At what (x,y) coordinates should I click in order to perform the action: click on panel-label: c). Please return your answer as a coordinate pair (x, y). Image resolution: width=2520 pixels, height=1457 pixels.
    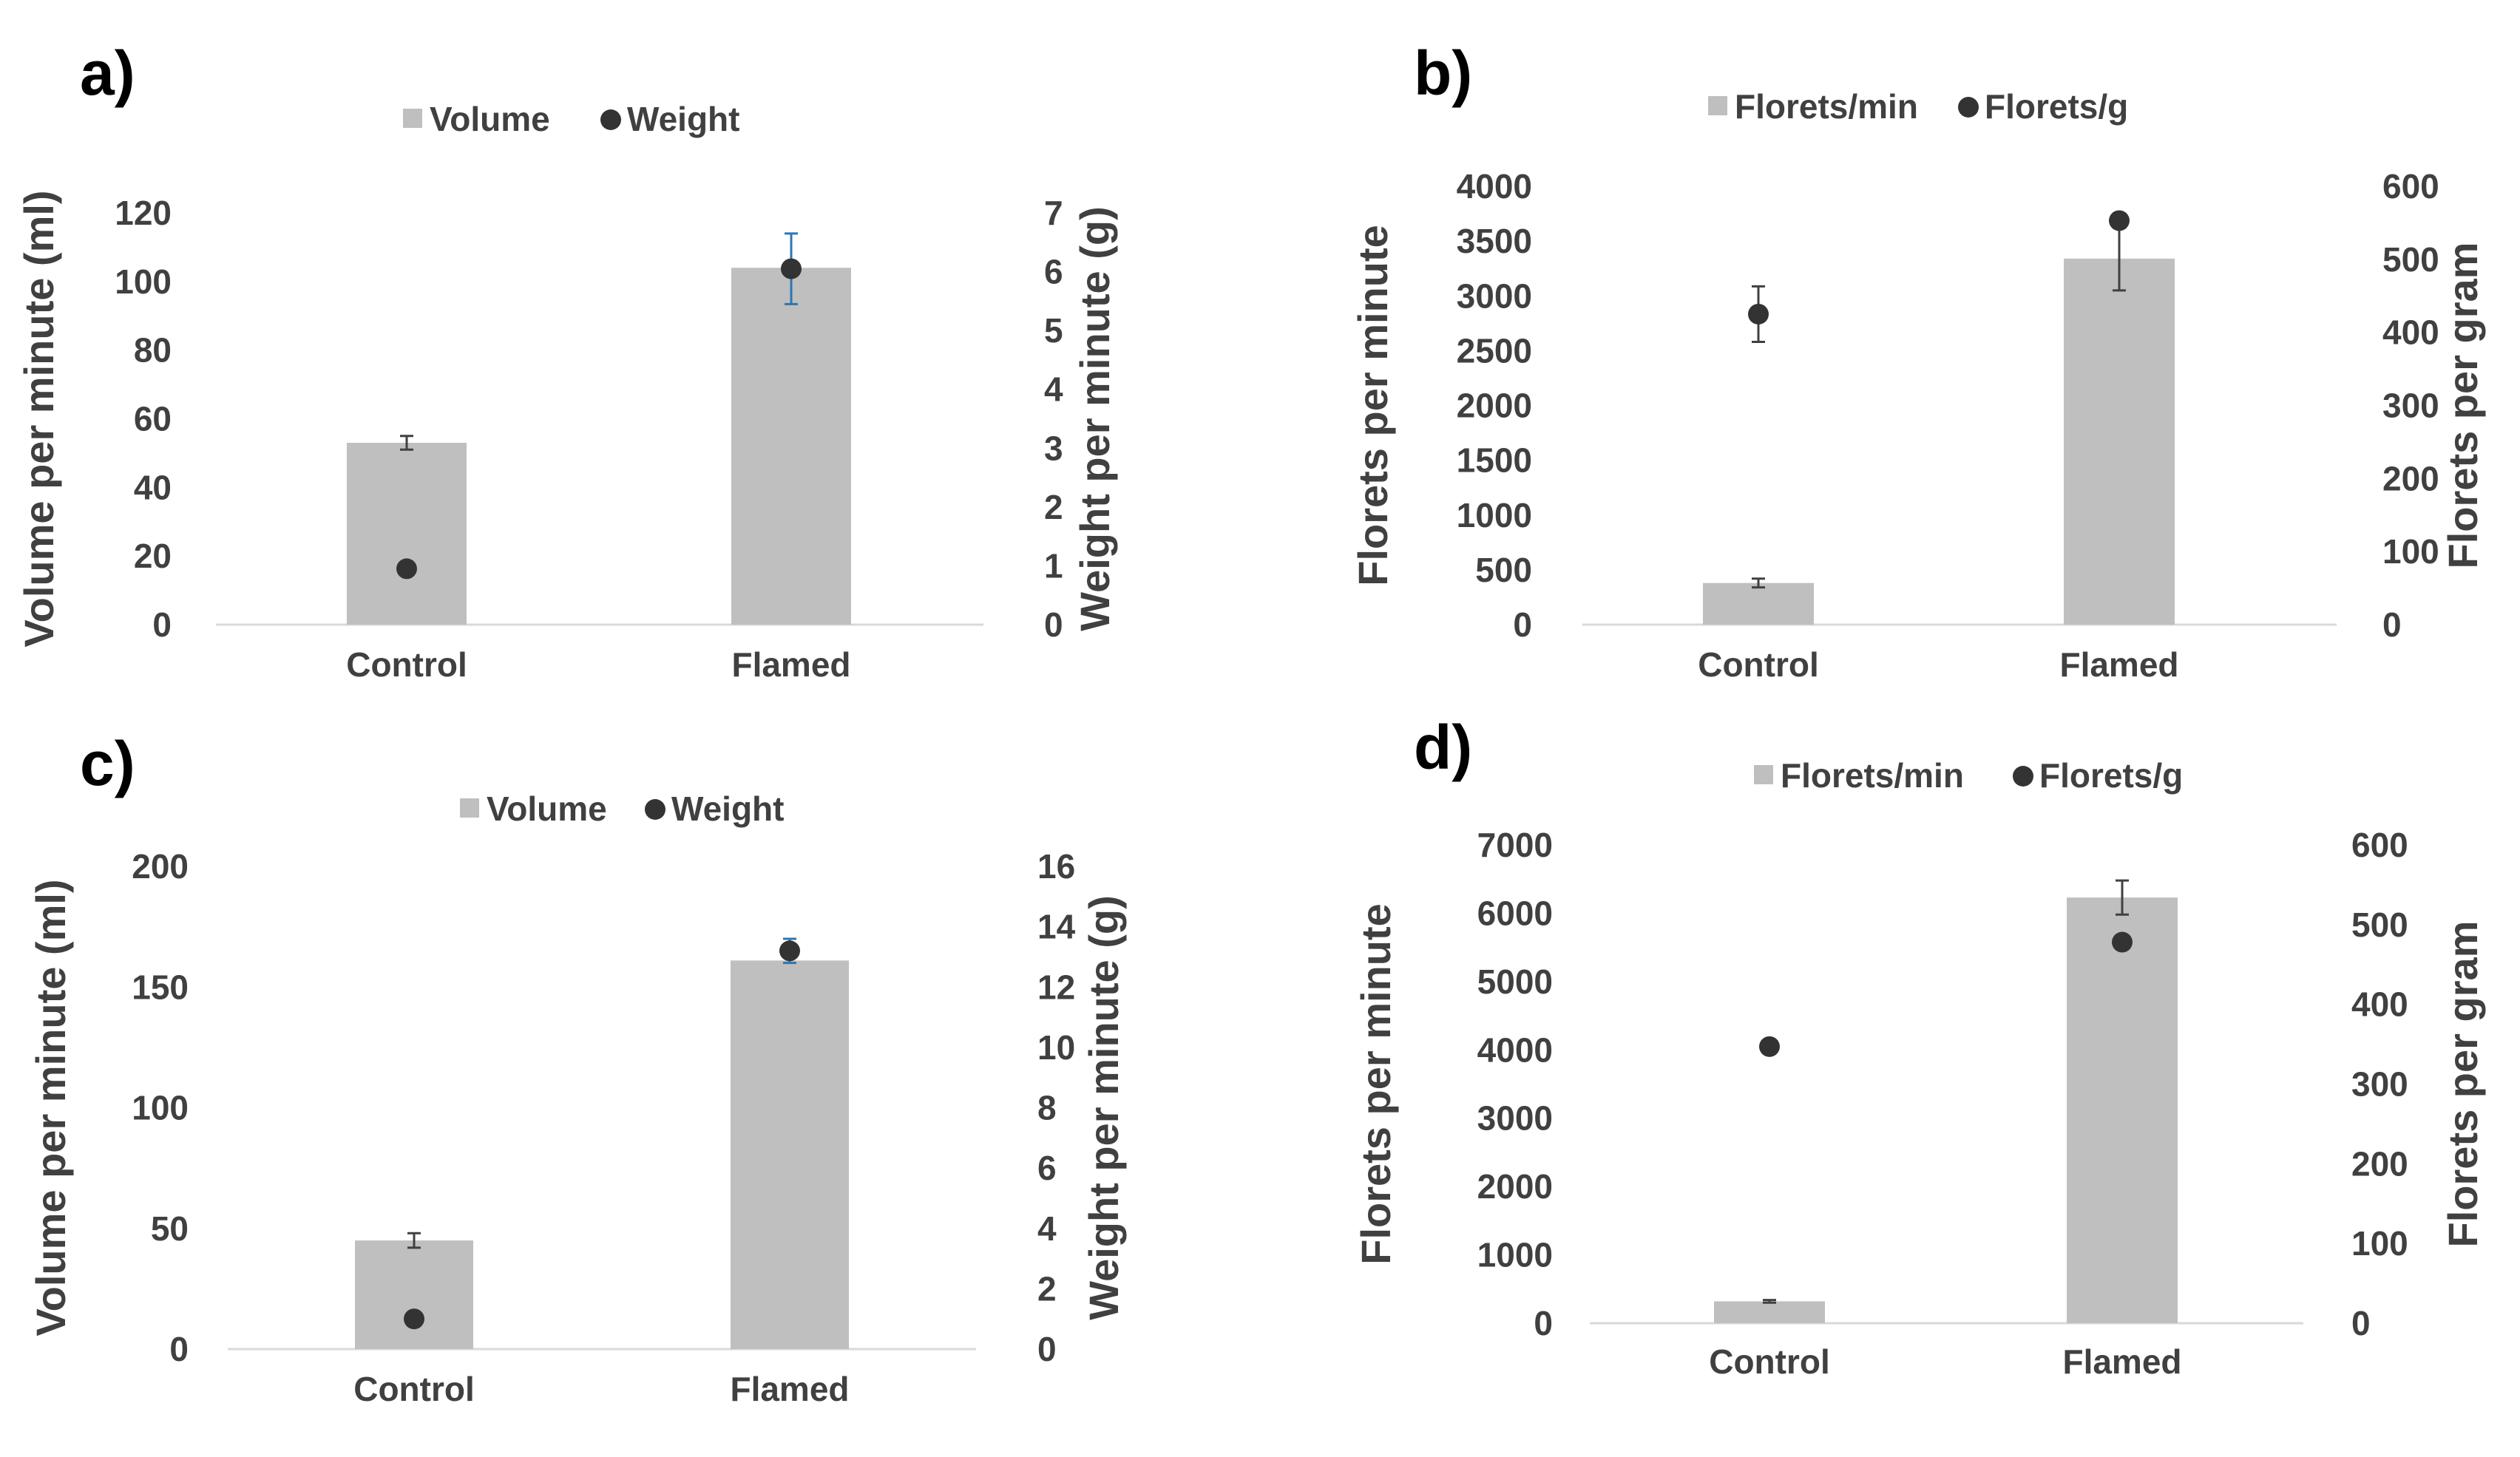
    Looking at the image, I should click on (107, 764).